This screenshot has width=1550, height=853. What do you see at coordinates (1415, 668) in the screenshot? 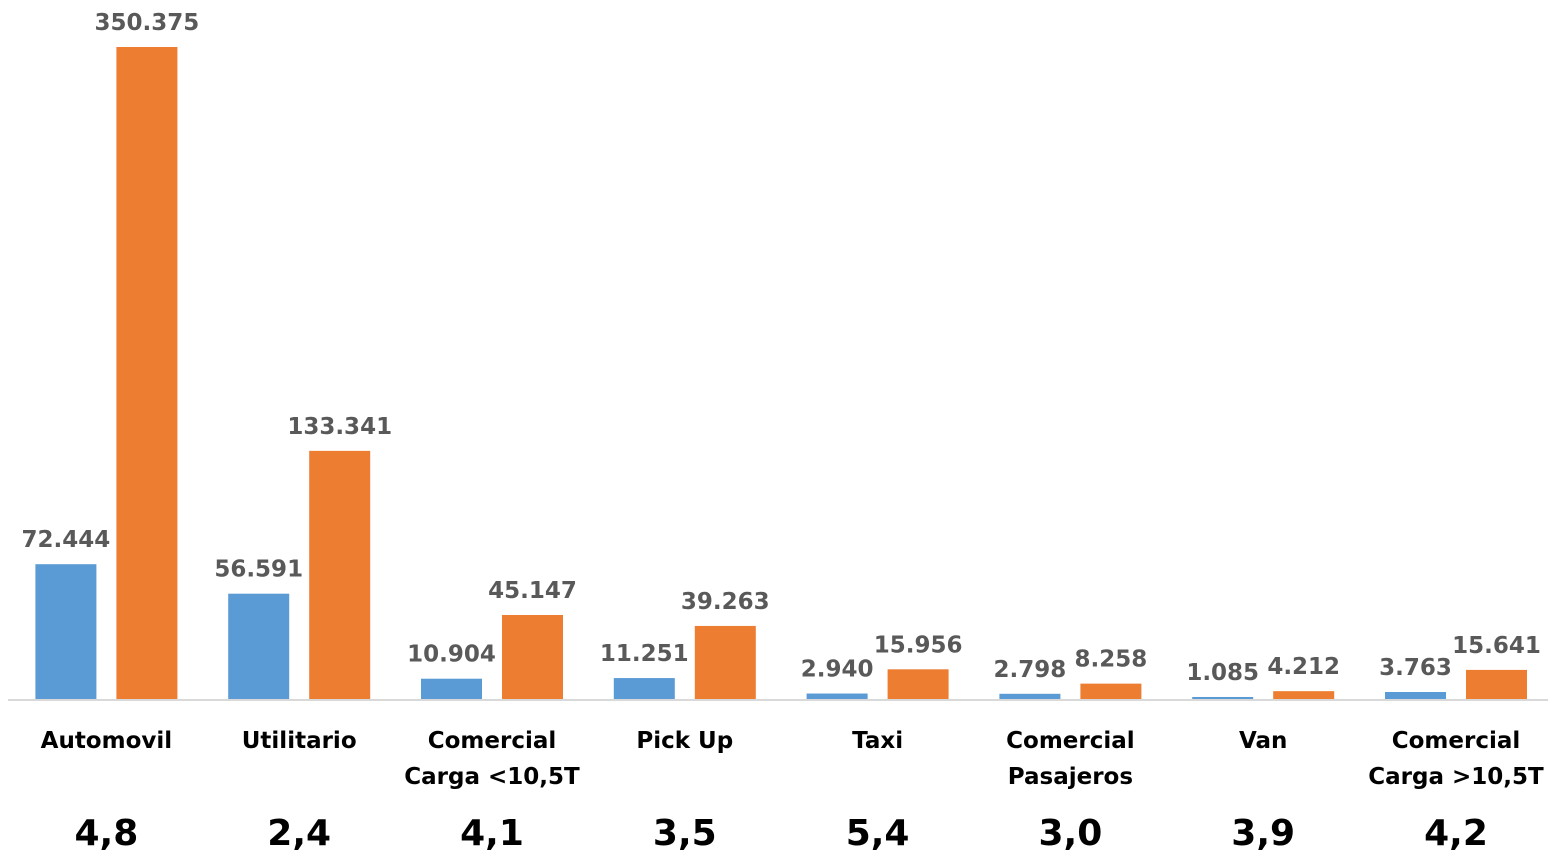
I see `data-label-series-1-8: 3.763` at bounding box center [1415, 668].